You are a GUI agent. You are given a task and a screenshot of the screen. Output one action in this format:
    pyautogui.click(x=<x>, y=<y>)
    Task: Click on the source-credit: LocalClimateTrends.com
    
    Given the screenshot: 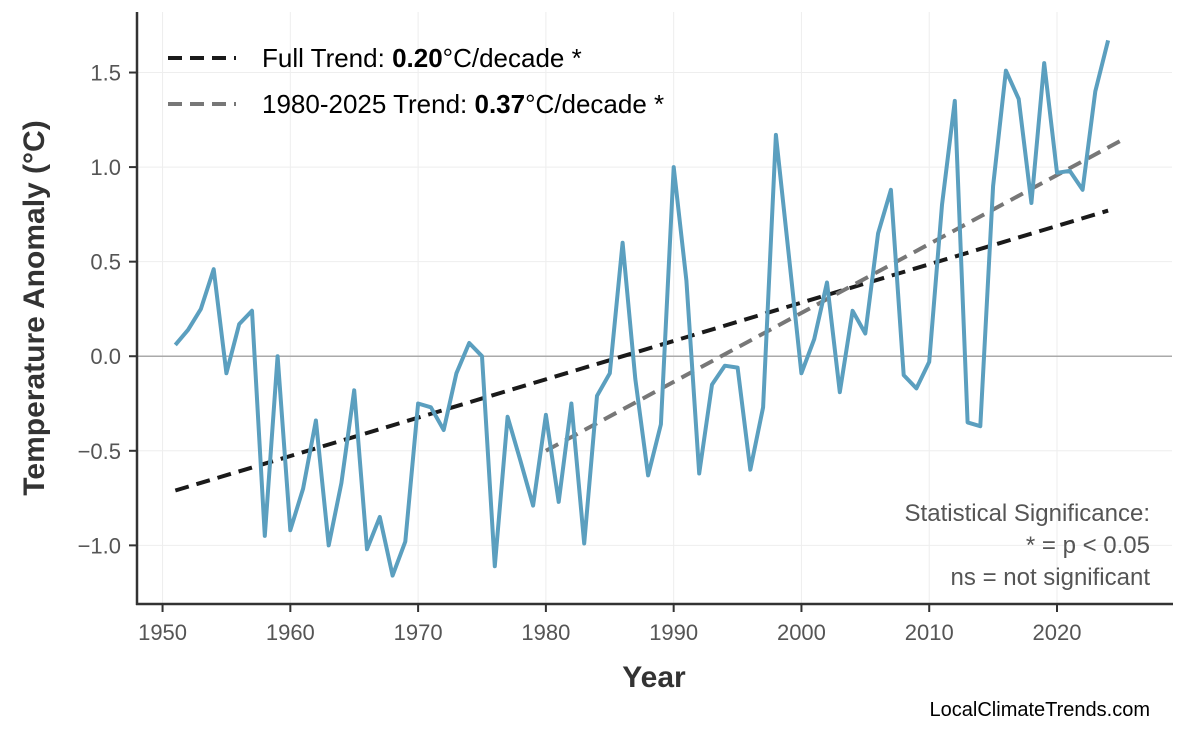 What is the action you would take?
    pyautogui.click(x=1040, y=710)
    